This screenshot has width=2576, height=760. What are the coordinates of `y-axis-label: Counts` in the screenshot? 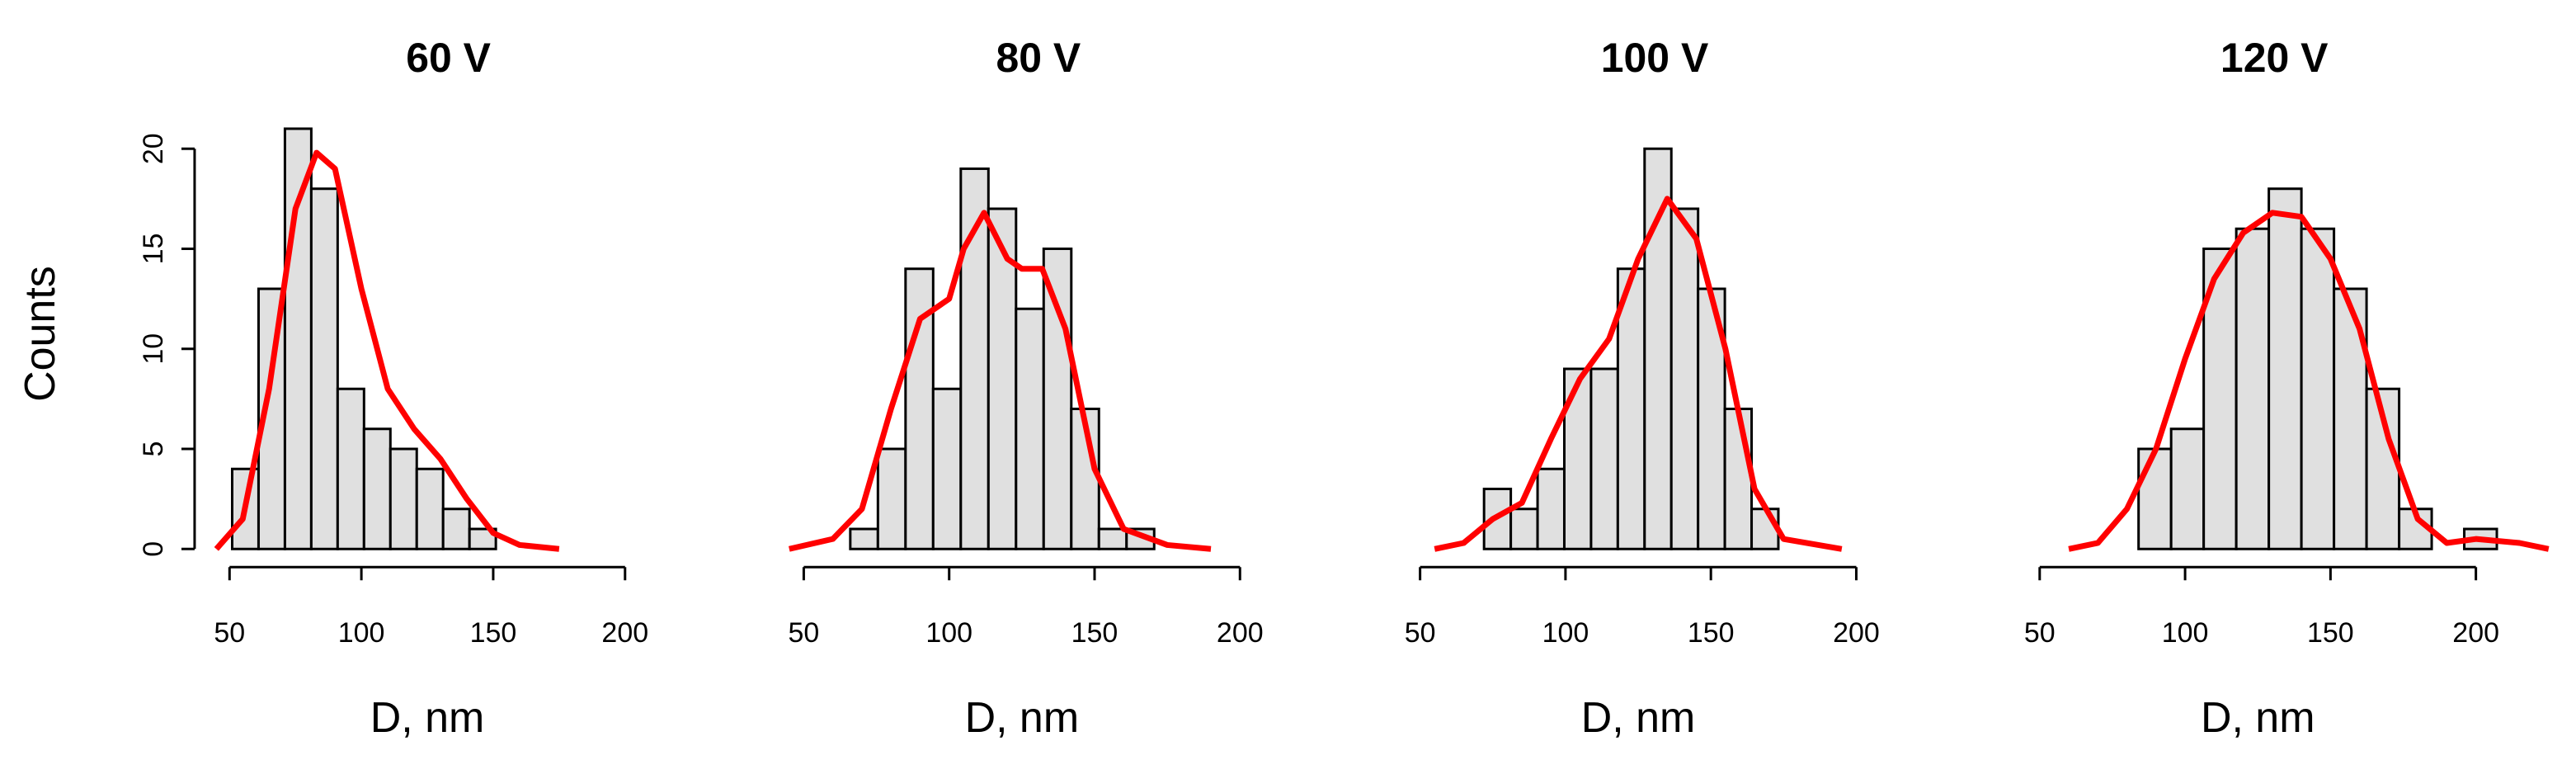 It's located at (40, 334).